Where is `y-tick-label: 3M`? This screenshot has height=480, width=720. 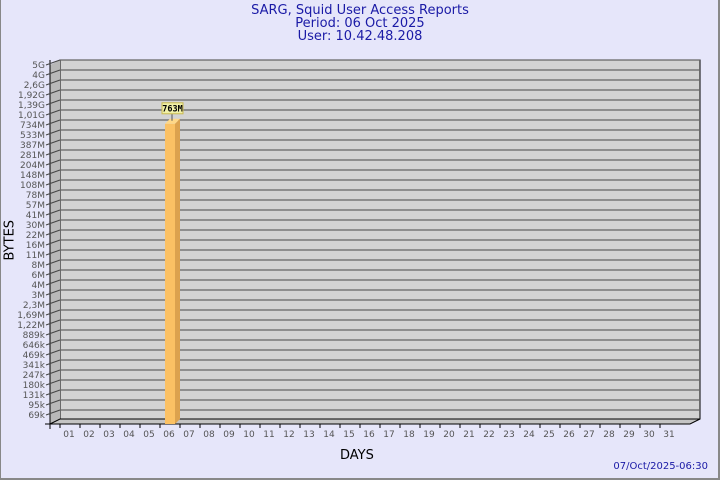
y-tick-label: 3M is located at coordinates (39, 296).